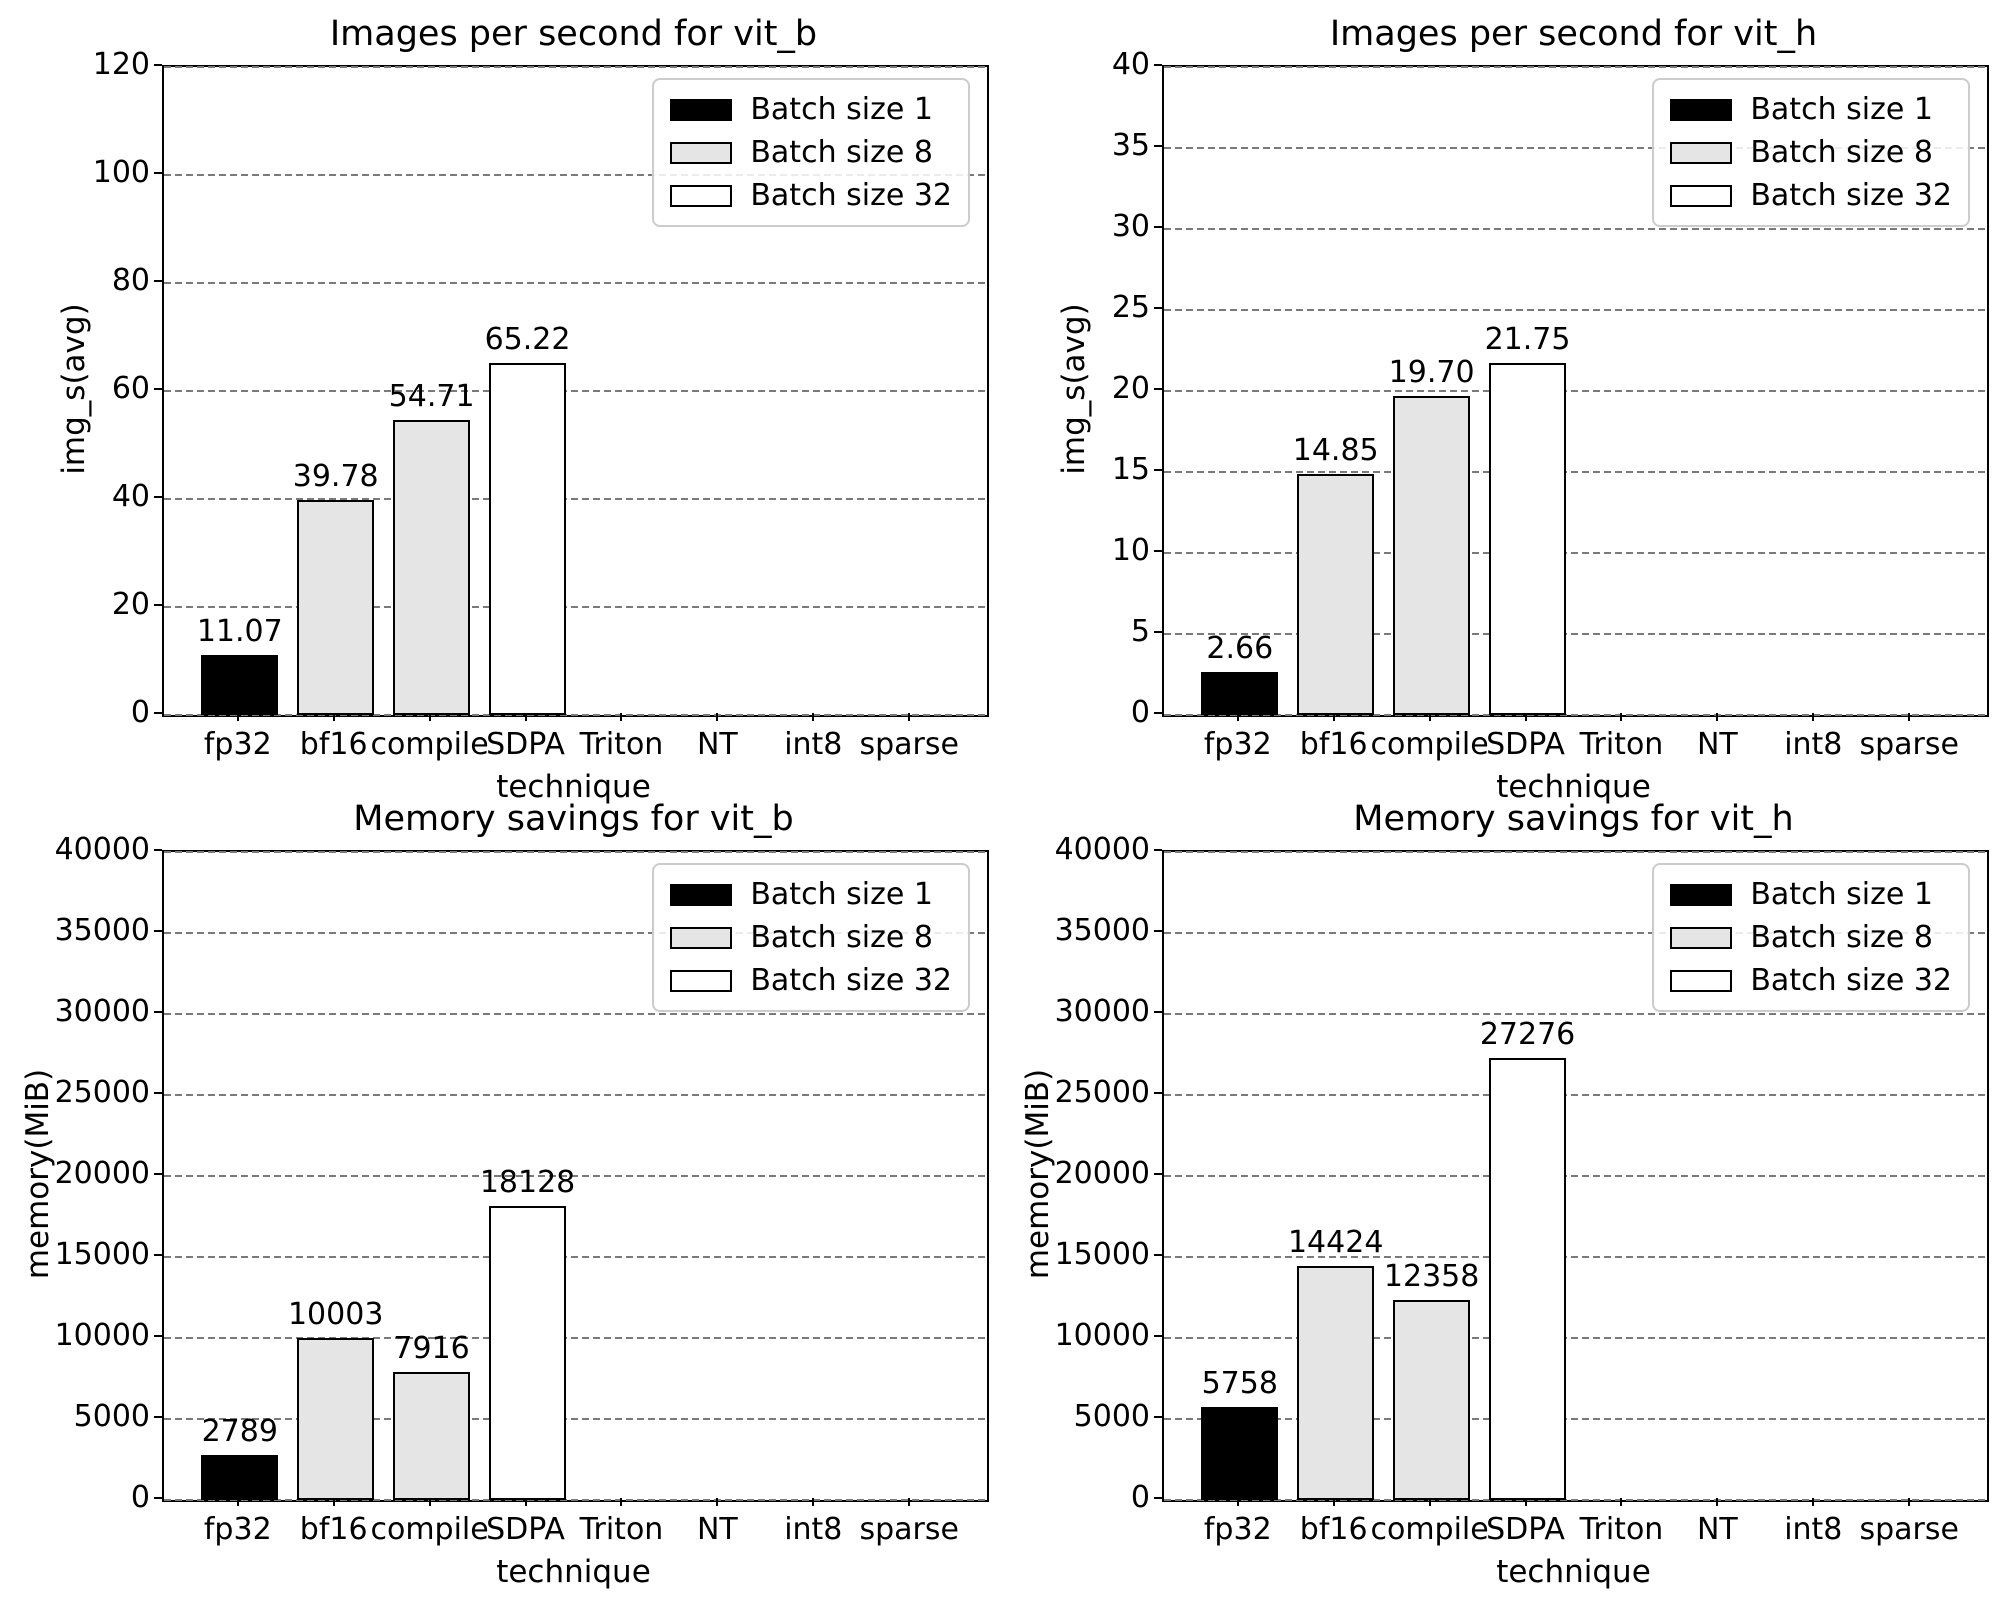 This screenshot has width=2000, height=1600. I want to click on x-tick-label-fp32: fp32, so click(1237, 1529).